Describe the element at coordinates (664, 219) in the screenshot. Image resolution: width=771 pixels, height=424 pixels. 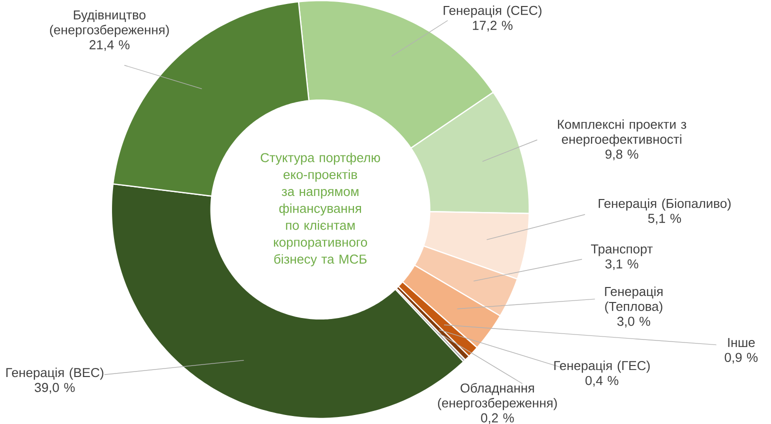
I see `data-label: 5,1 %` at that location.